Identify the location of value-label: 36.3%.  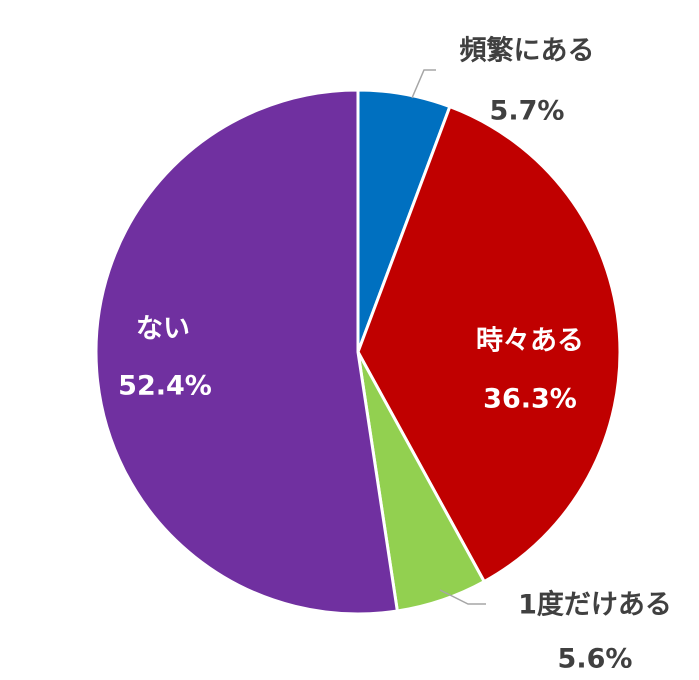
(530, 399).